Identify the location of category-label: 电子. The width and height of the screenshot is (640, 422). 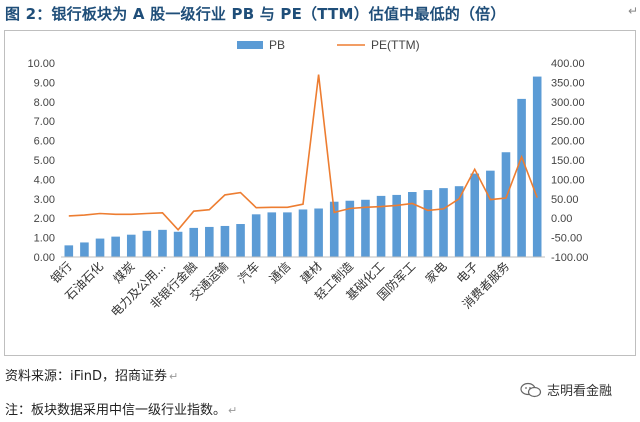
(467, 272).